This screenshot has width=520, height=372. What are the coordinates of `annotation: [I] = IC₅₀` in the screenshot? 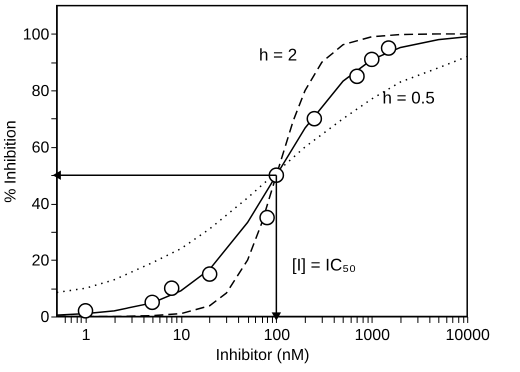 It's located at (324, 265).